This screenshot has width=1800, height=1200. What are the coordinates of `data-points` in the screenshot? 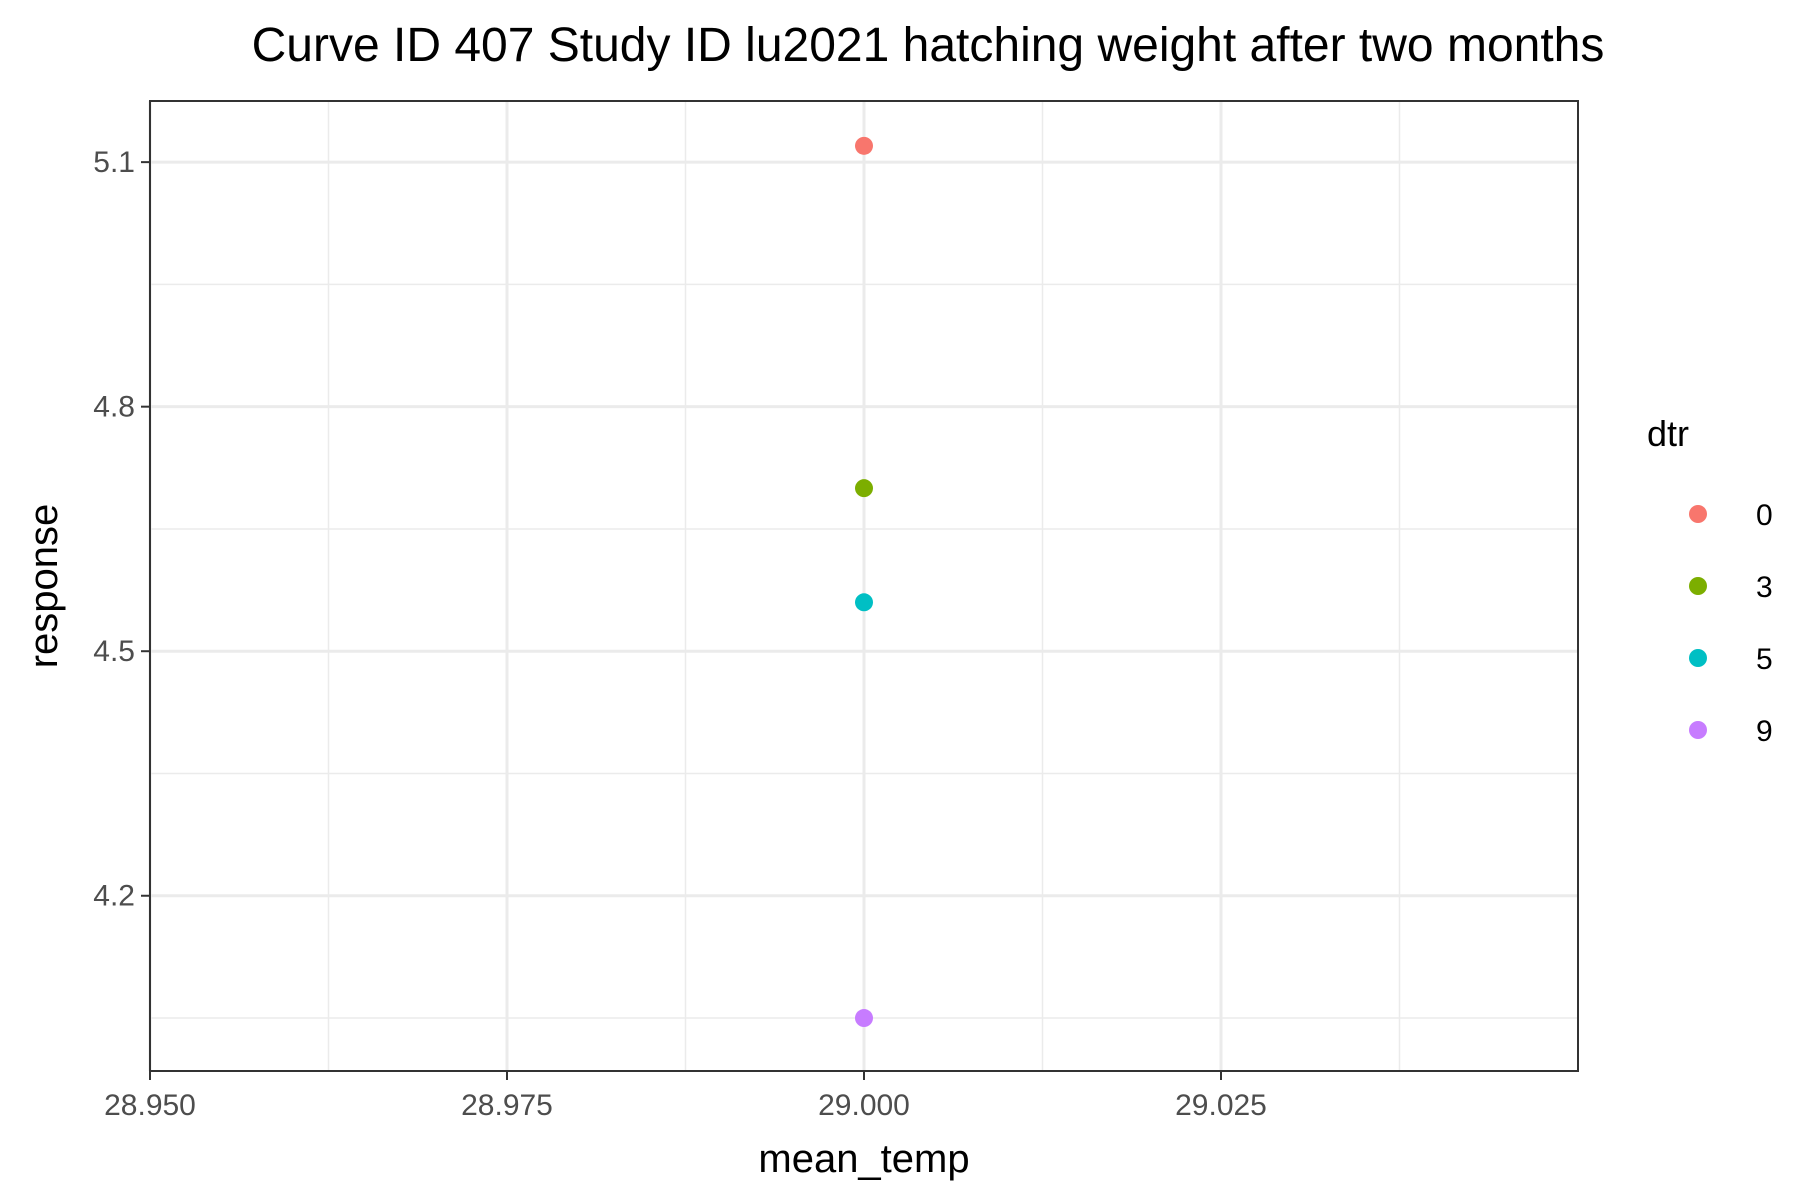 It's located at (864, 582).